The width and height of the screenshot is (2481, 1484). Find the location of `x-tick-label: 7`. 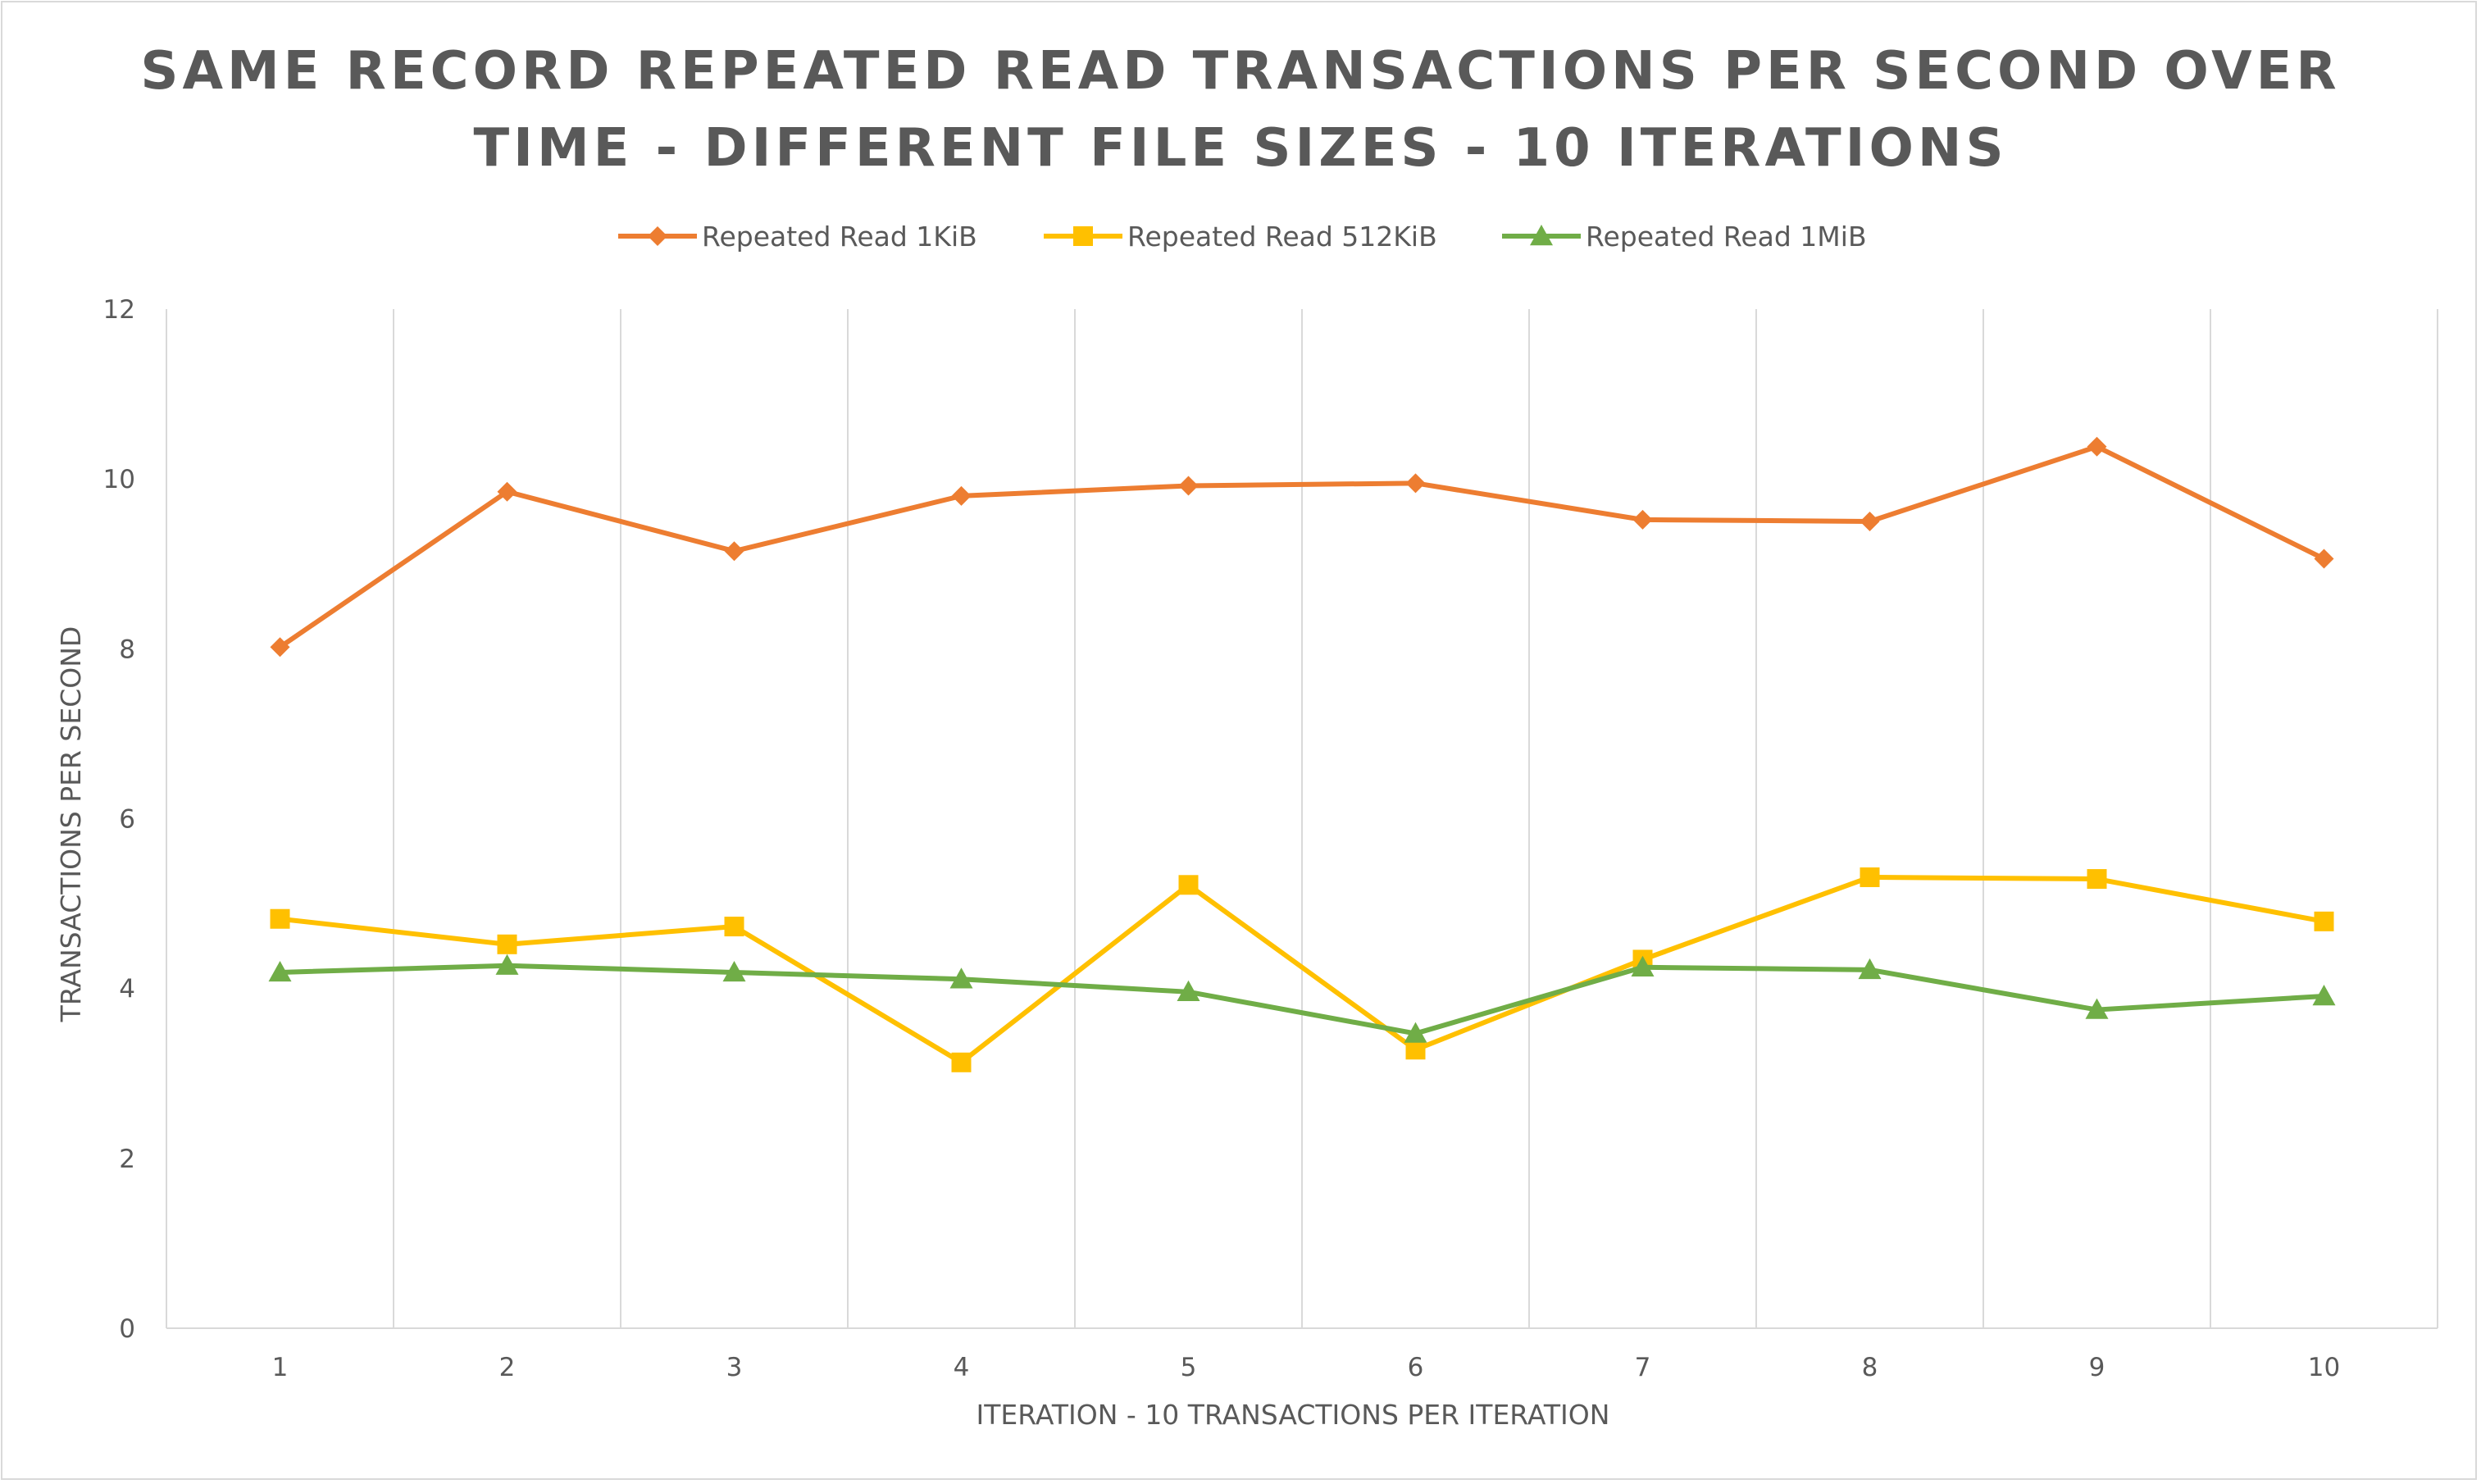

x-tick-label: 7 is located at coordinates (1643, 1367).